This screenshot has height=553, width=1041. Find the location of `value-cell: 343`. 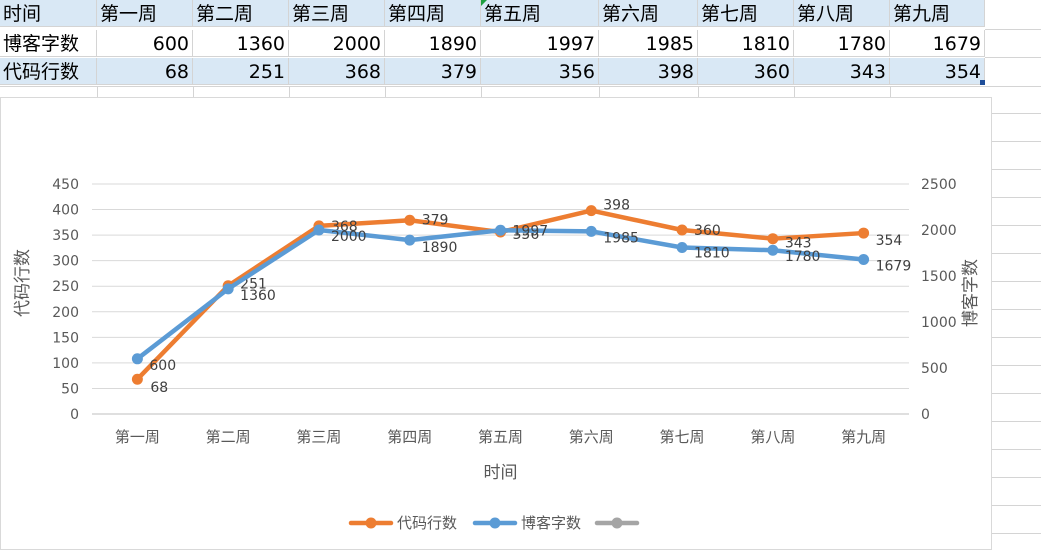

value-cell: 343 is located at coordinates (842, 71).